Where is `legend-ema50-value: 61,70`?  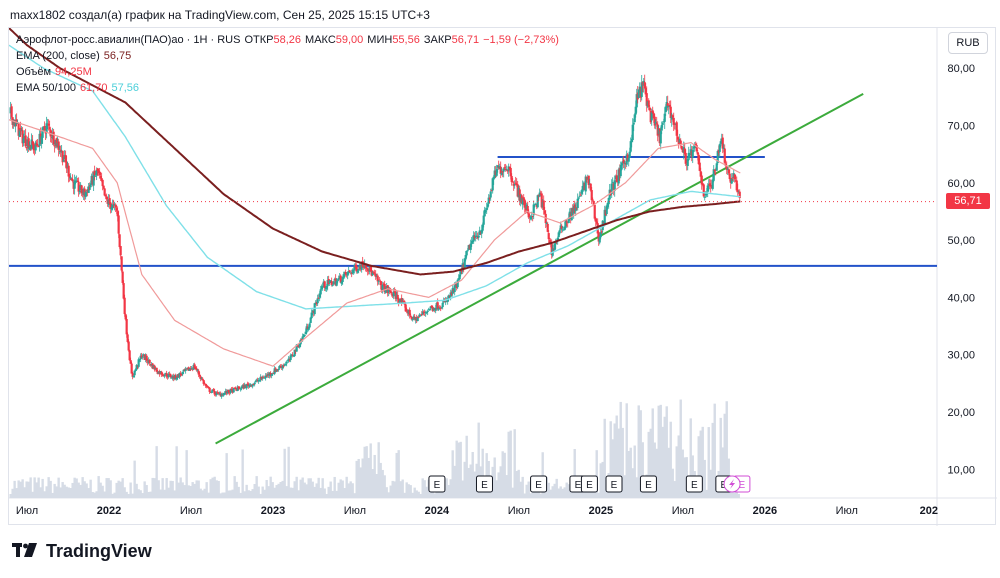
legend-ema50-value: 61,70 is located at coordinates (93, 88).